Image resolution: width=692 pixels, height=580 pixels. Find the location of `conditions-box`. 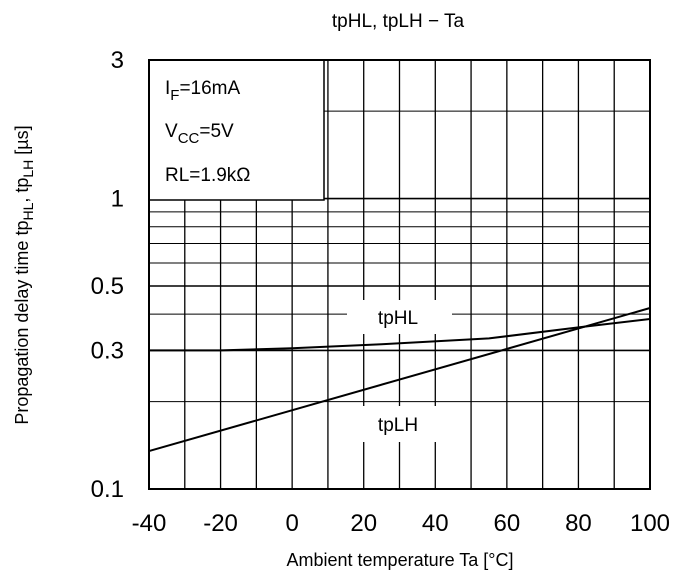

conditions-box is located at coordinates (236, 130).